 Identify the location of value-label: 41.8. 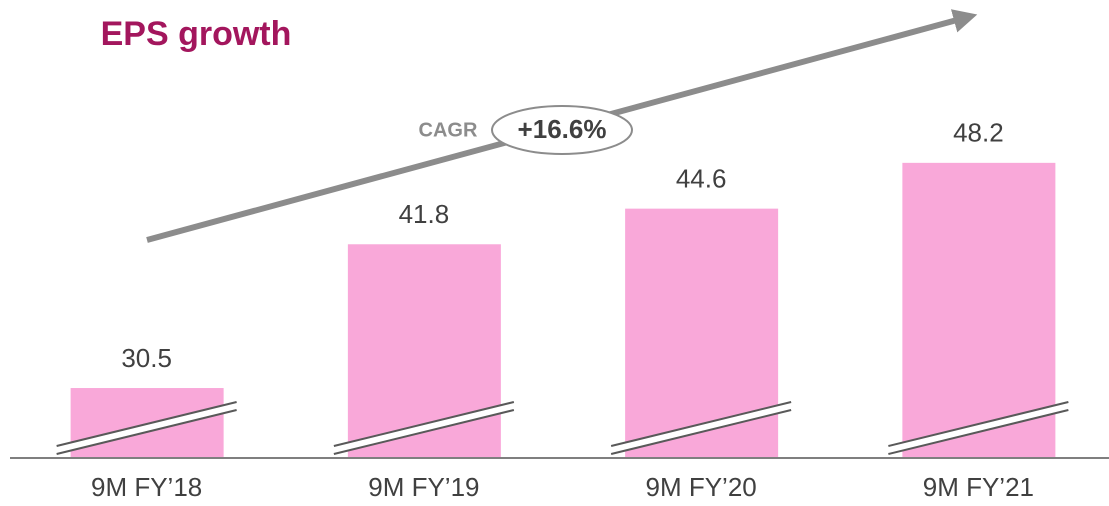
(424, 214).